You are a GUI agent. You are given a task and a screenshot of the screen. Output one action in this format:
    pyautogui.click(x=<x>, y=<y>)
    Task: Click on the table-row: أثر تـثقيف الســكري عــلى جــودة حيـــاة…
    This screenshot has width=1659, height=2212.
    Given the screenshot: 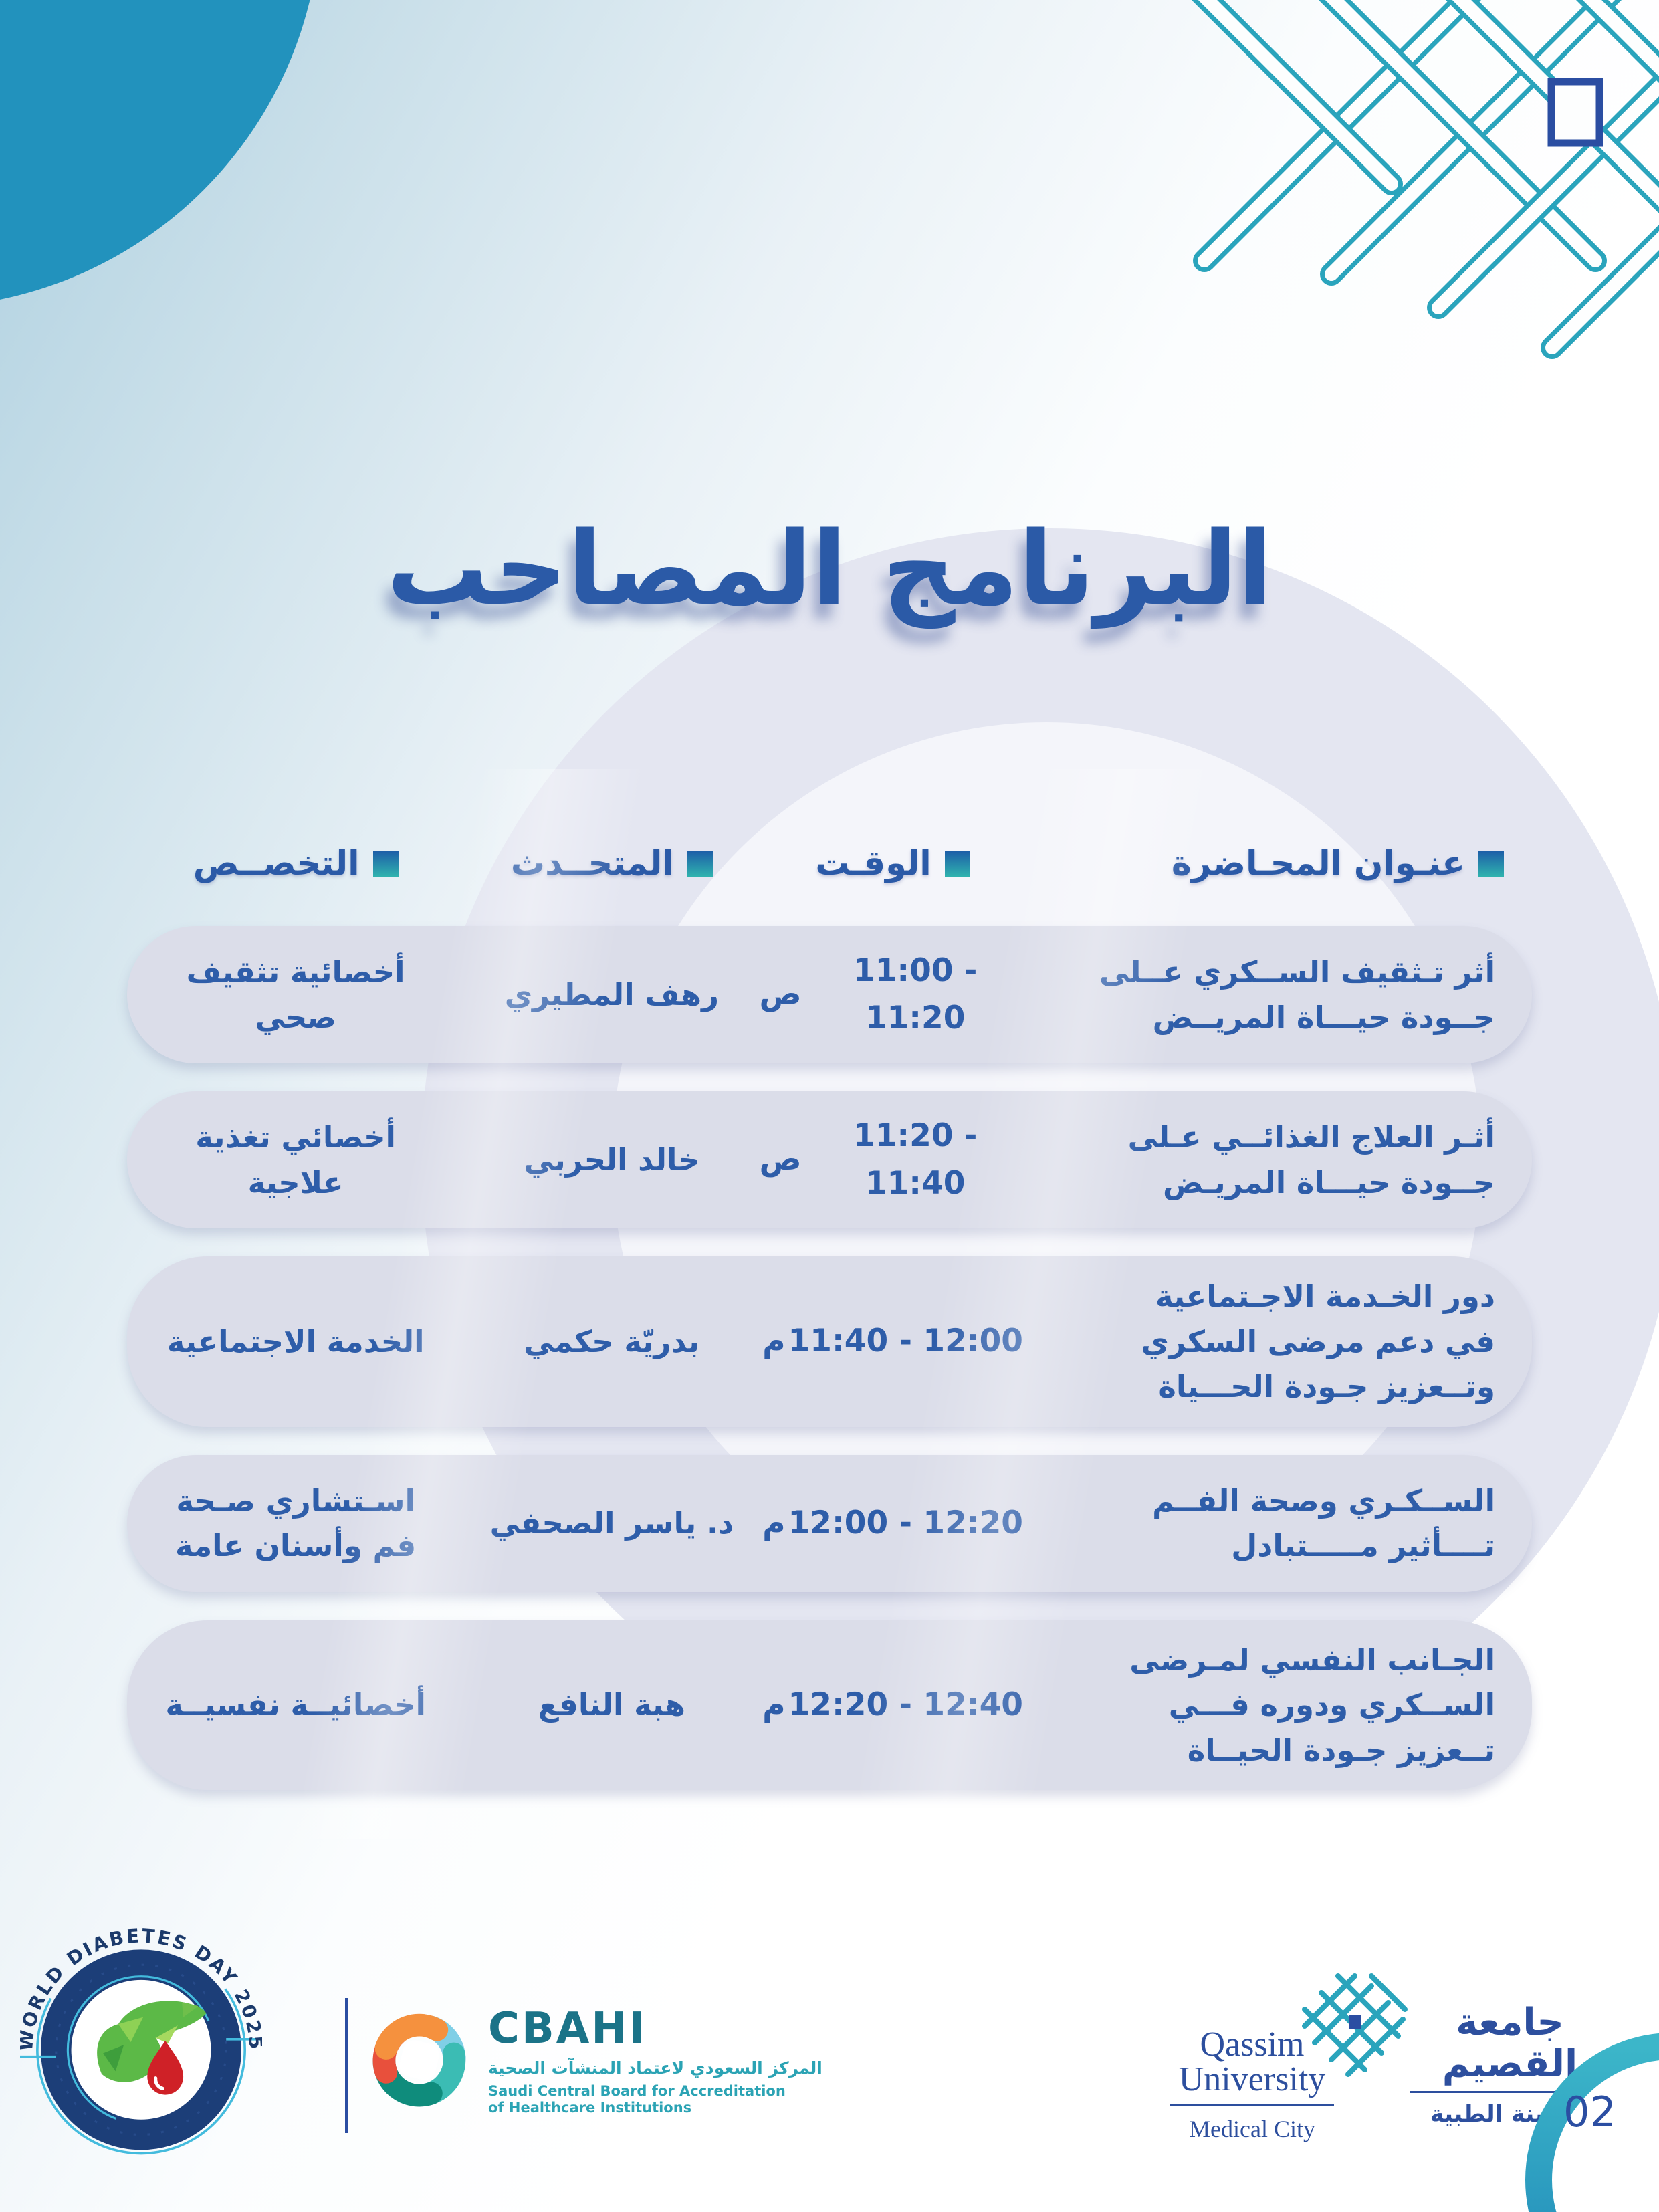 What is the action you would take?
    pyautogui.click(x=829, y=994)
    